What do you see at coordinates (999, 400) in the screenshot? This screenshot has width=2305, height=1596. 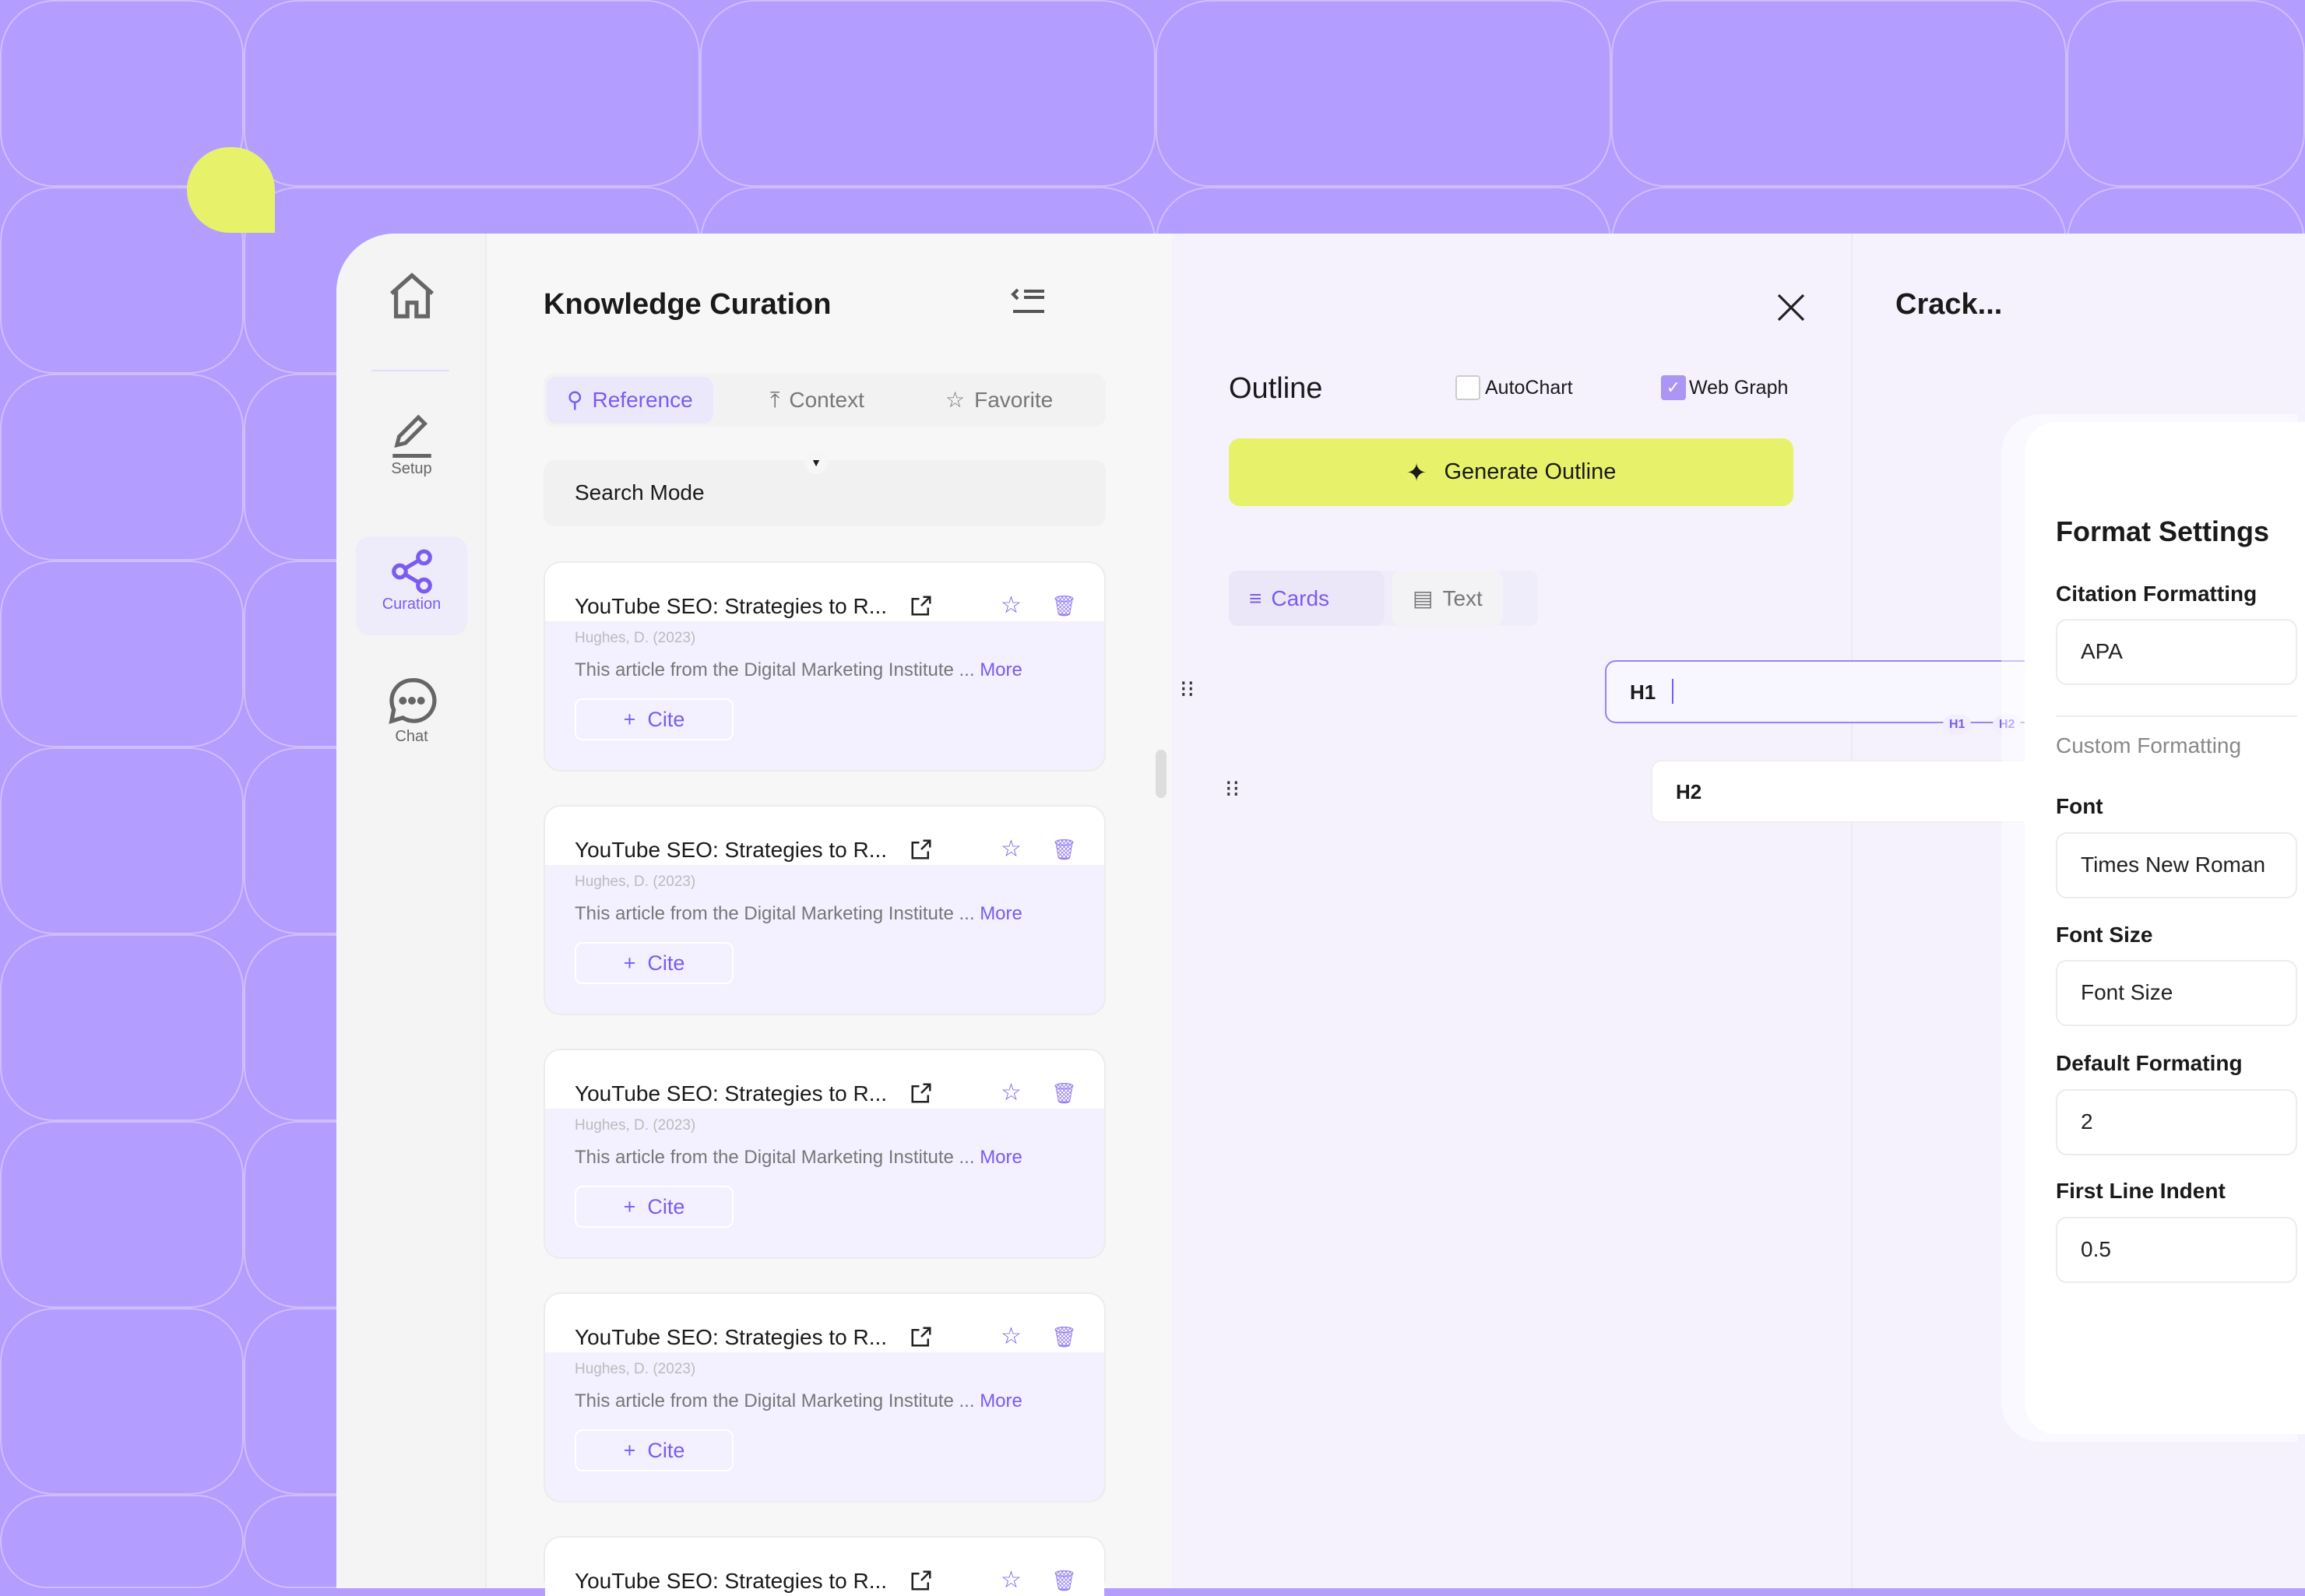 I see `tab-favorite: ☆ Favorite` at bounding box center [999, 400].